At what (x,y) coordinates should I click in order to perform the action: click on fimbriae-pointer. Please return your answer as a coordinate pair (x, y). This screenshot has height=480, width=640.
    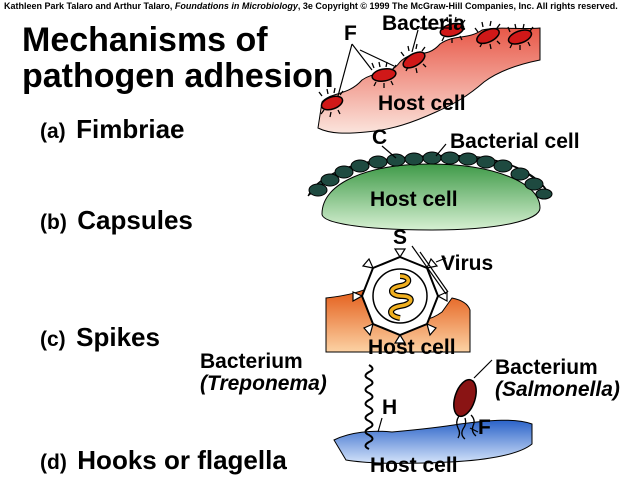
    Looking at the image, I should click on (366, 70).